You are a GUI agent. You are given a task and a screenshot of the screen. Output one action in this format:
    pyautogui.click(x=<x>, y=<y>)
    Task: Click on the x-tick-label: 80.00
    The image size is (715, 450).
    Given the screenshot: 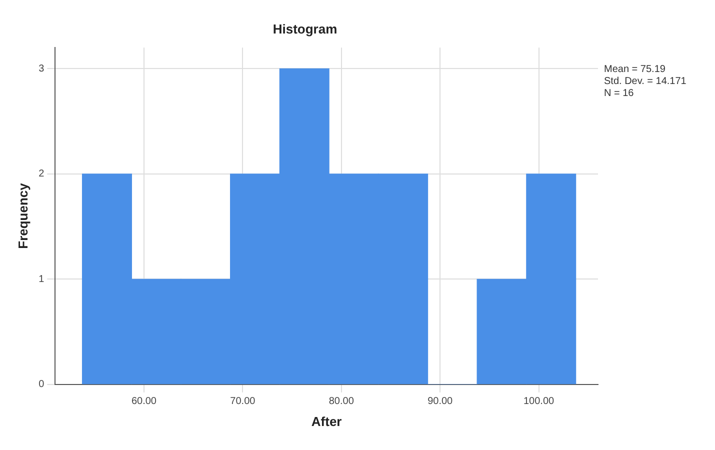 What is the action you would take?
    pyautogui.click(x=341, y=402)
    